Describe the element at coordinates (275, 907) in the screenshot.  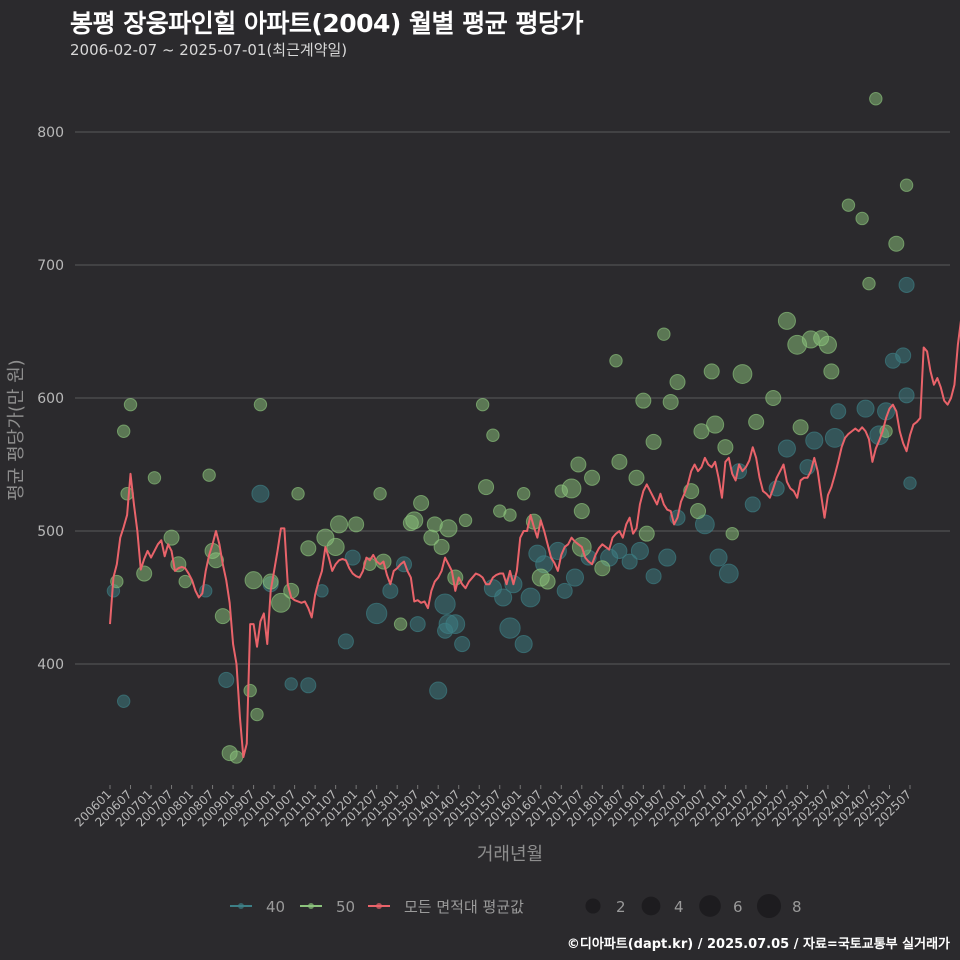
I see `legend-label: 40` at that location.